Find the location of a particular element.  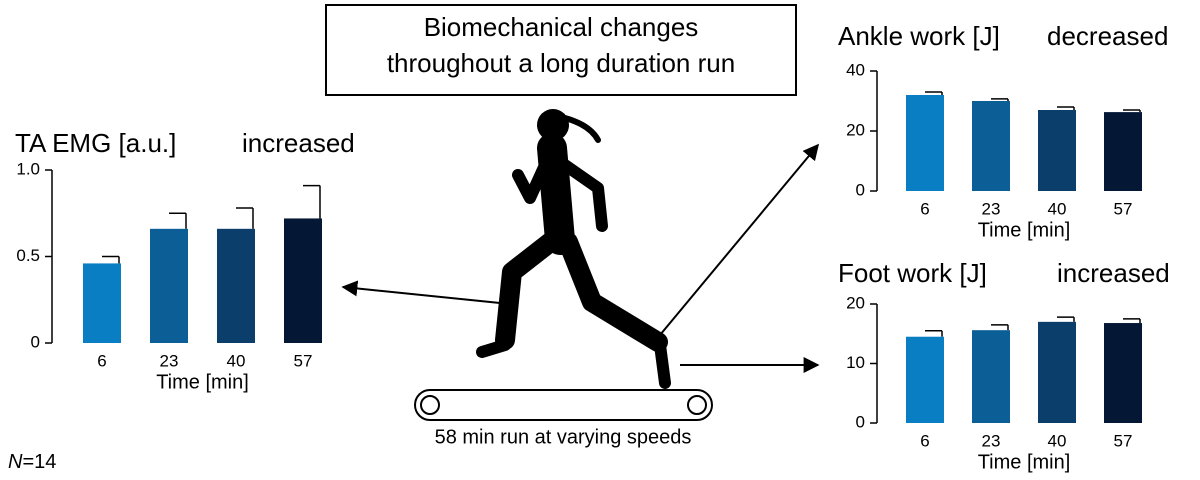

chart-title: TA EMG [a.u.] is located at coordinates (95, 143).